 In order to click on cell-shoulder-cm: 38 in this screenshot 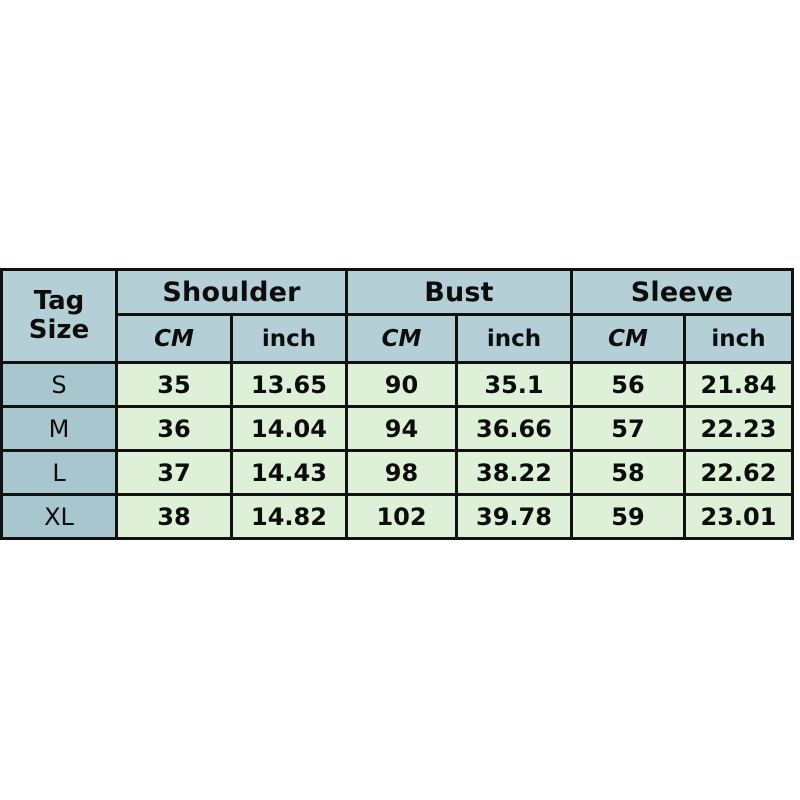, I will do `click(174, 516)`.